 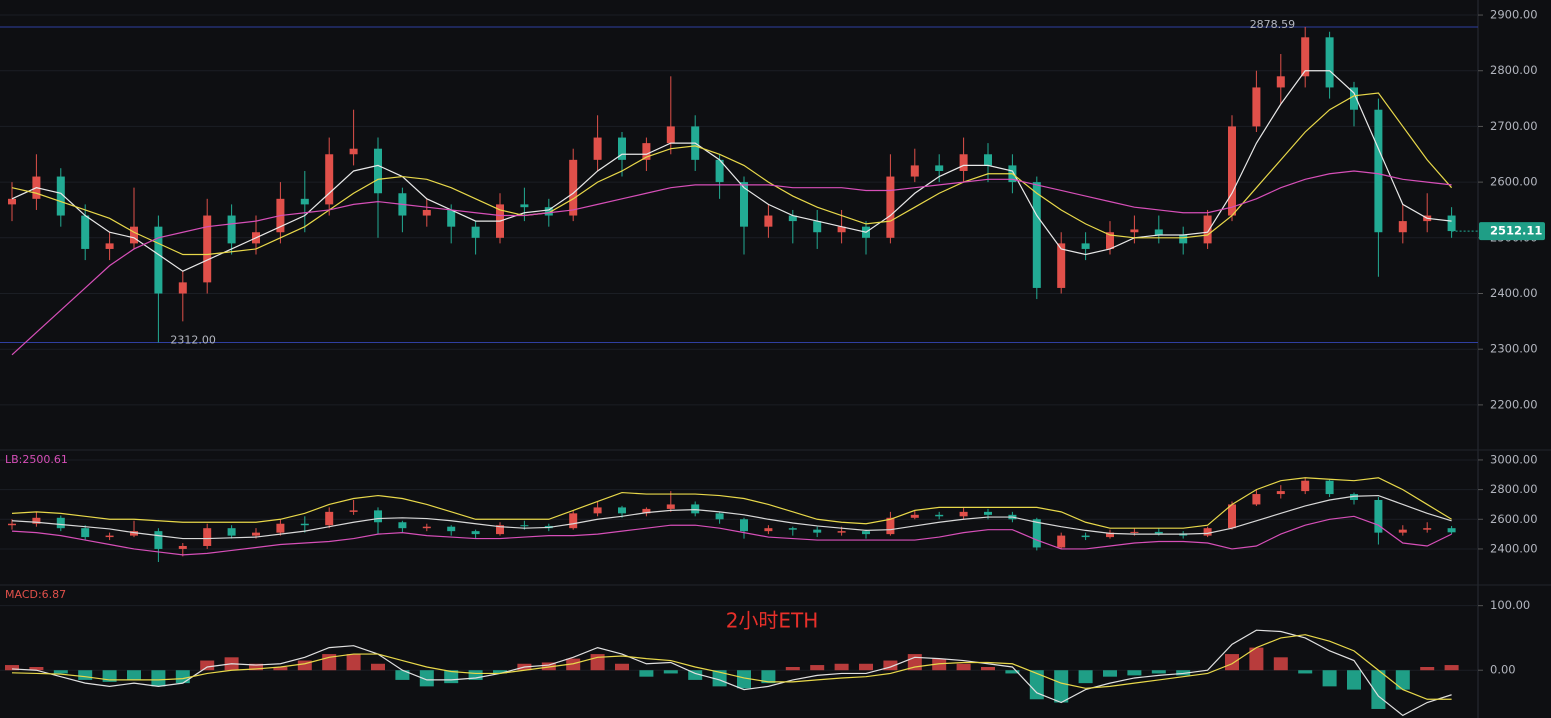 What do you see at coordinates (1510, 605) in the screenshot?
I see `y-tick-label: 100.00` at bounding box center [1510, 605].